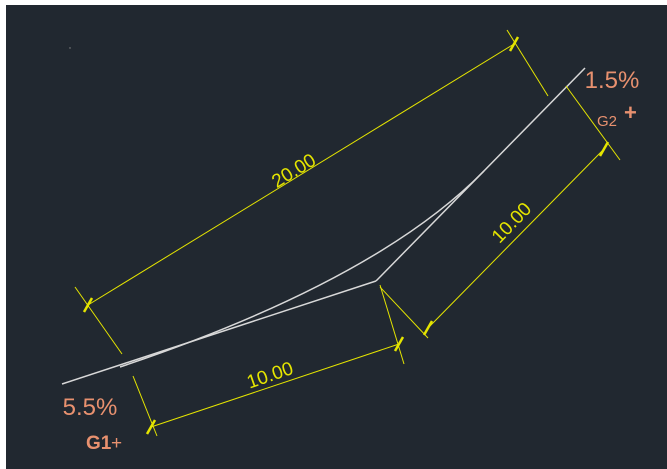 The image size is (667, 469). Describe the element at coordinates (270, 375) in the screenshot. I see `dimension-text-bottom: 10.00` at that location.